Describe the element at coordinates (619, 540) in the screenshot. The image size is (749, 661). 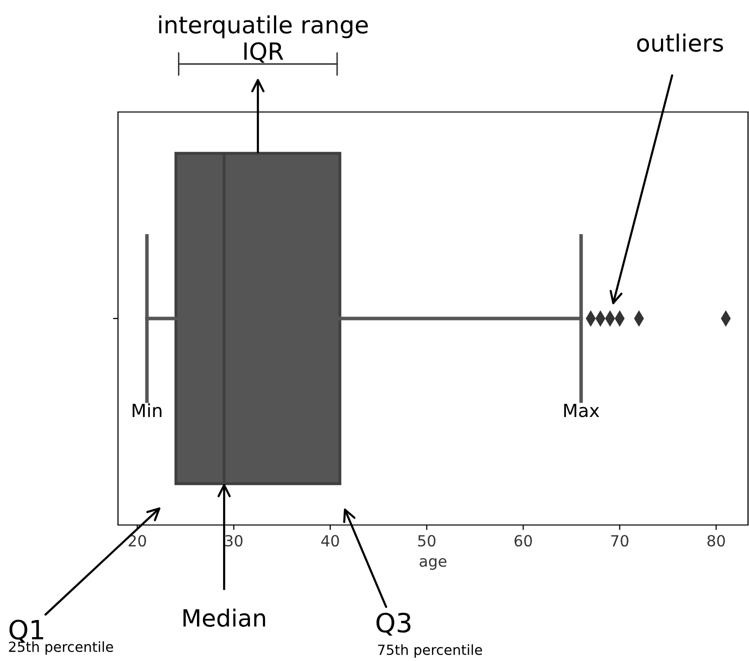
I see `x-tick-label: 70` at that location.